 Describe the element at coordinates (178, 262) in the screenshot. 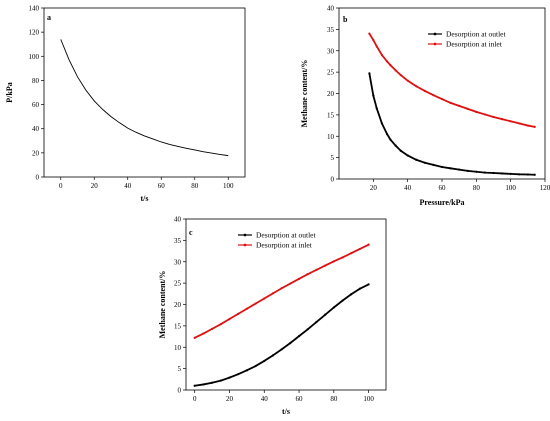

I see `y-tick-label: 30` at that location.